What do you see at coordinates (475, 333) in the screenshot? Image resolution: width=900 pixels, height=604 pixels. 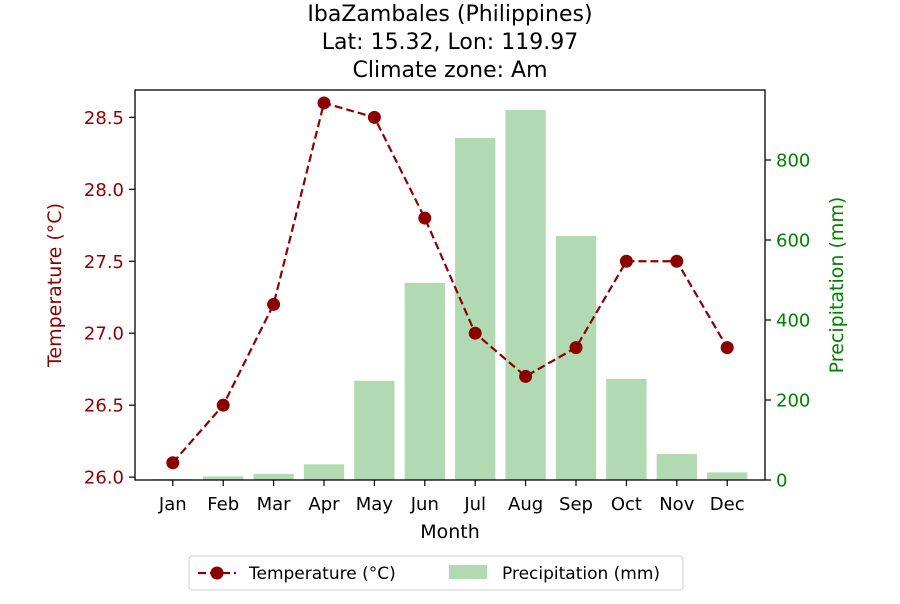 I see `temperature-point-jul` at bounding box center [475, 333].